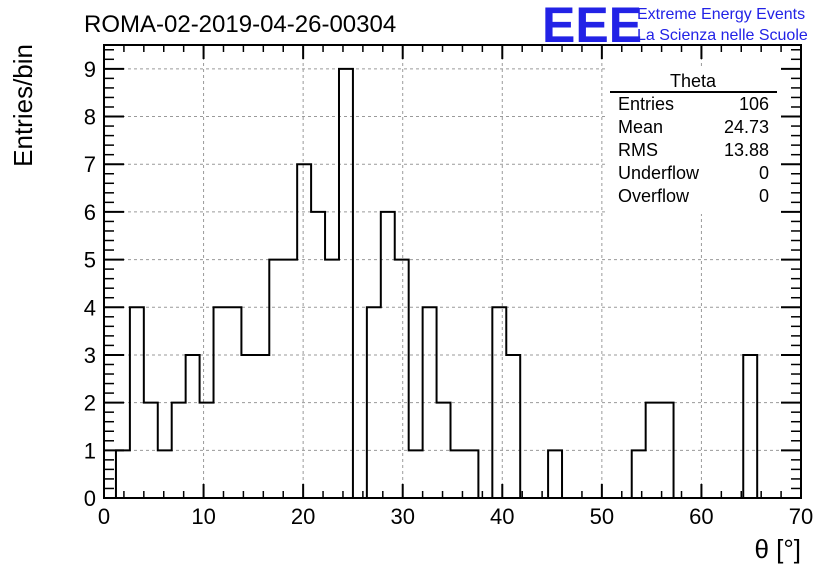 This screenshot has height=572, width=836. What do you see at coordinates (638, 150) in the screenshot?
I see `stats-label-rms: RMS` at bounding box center [638, 150].